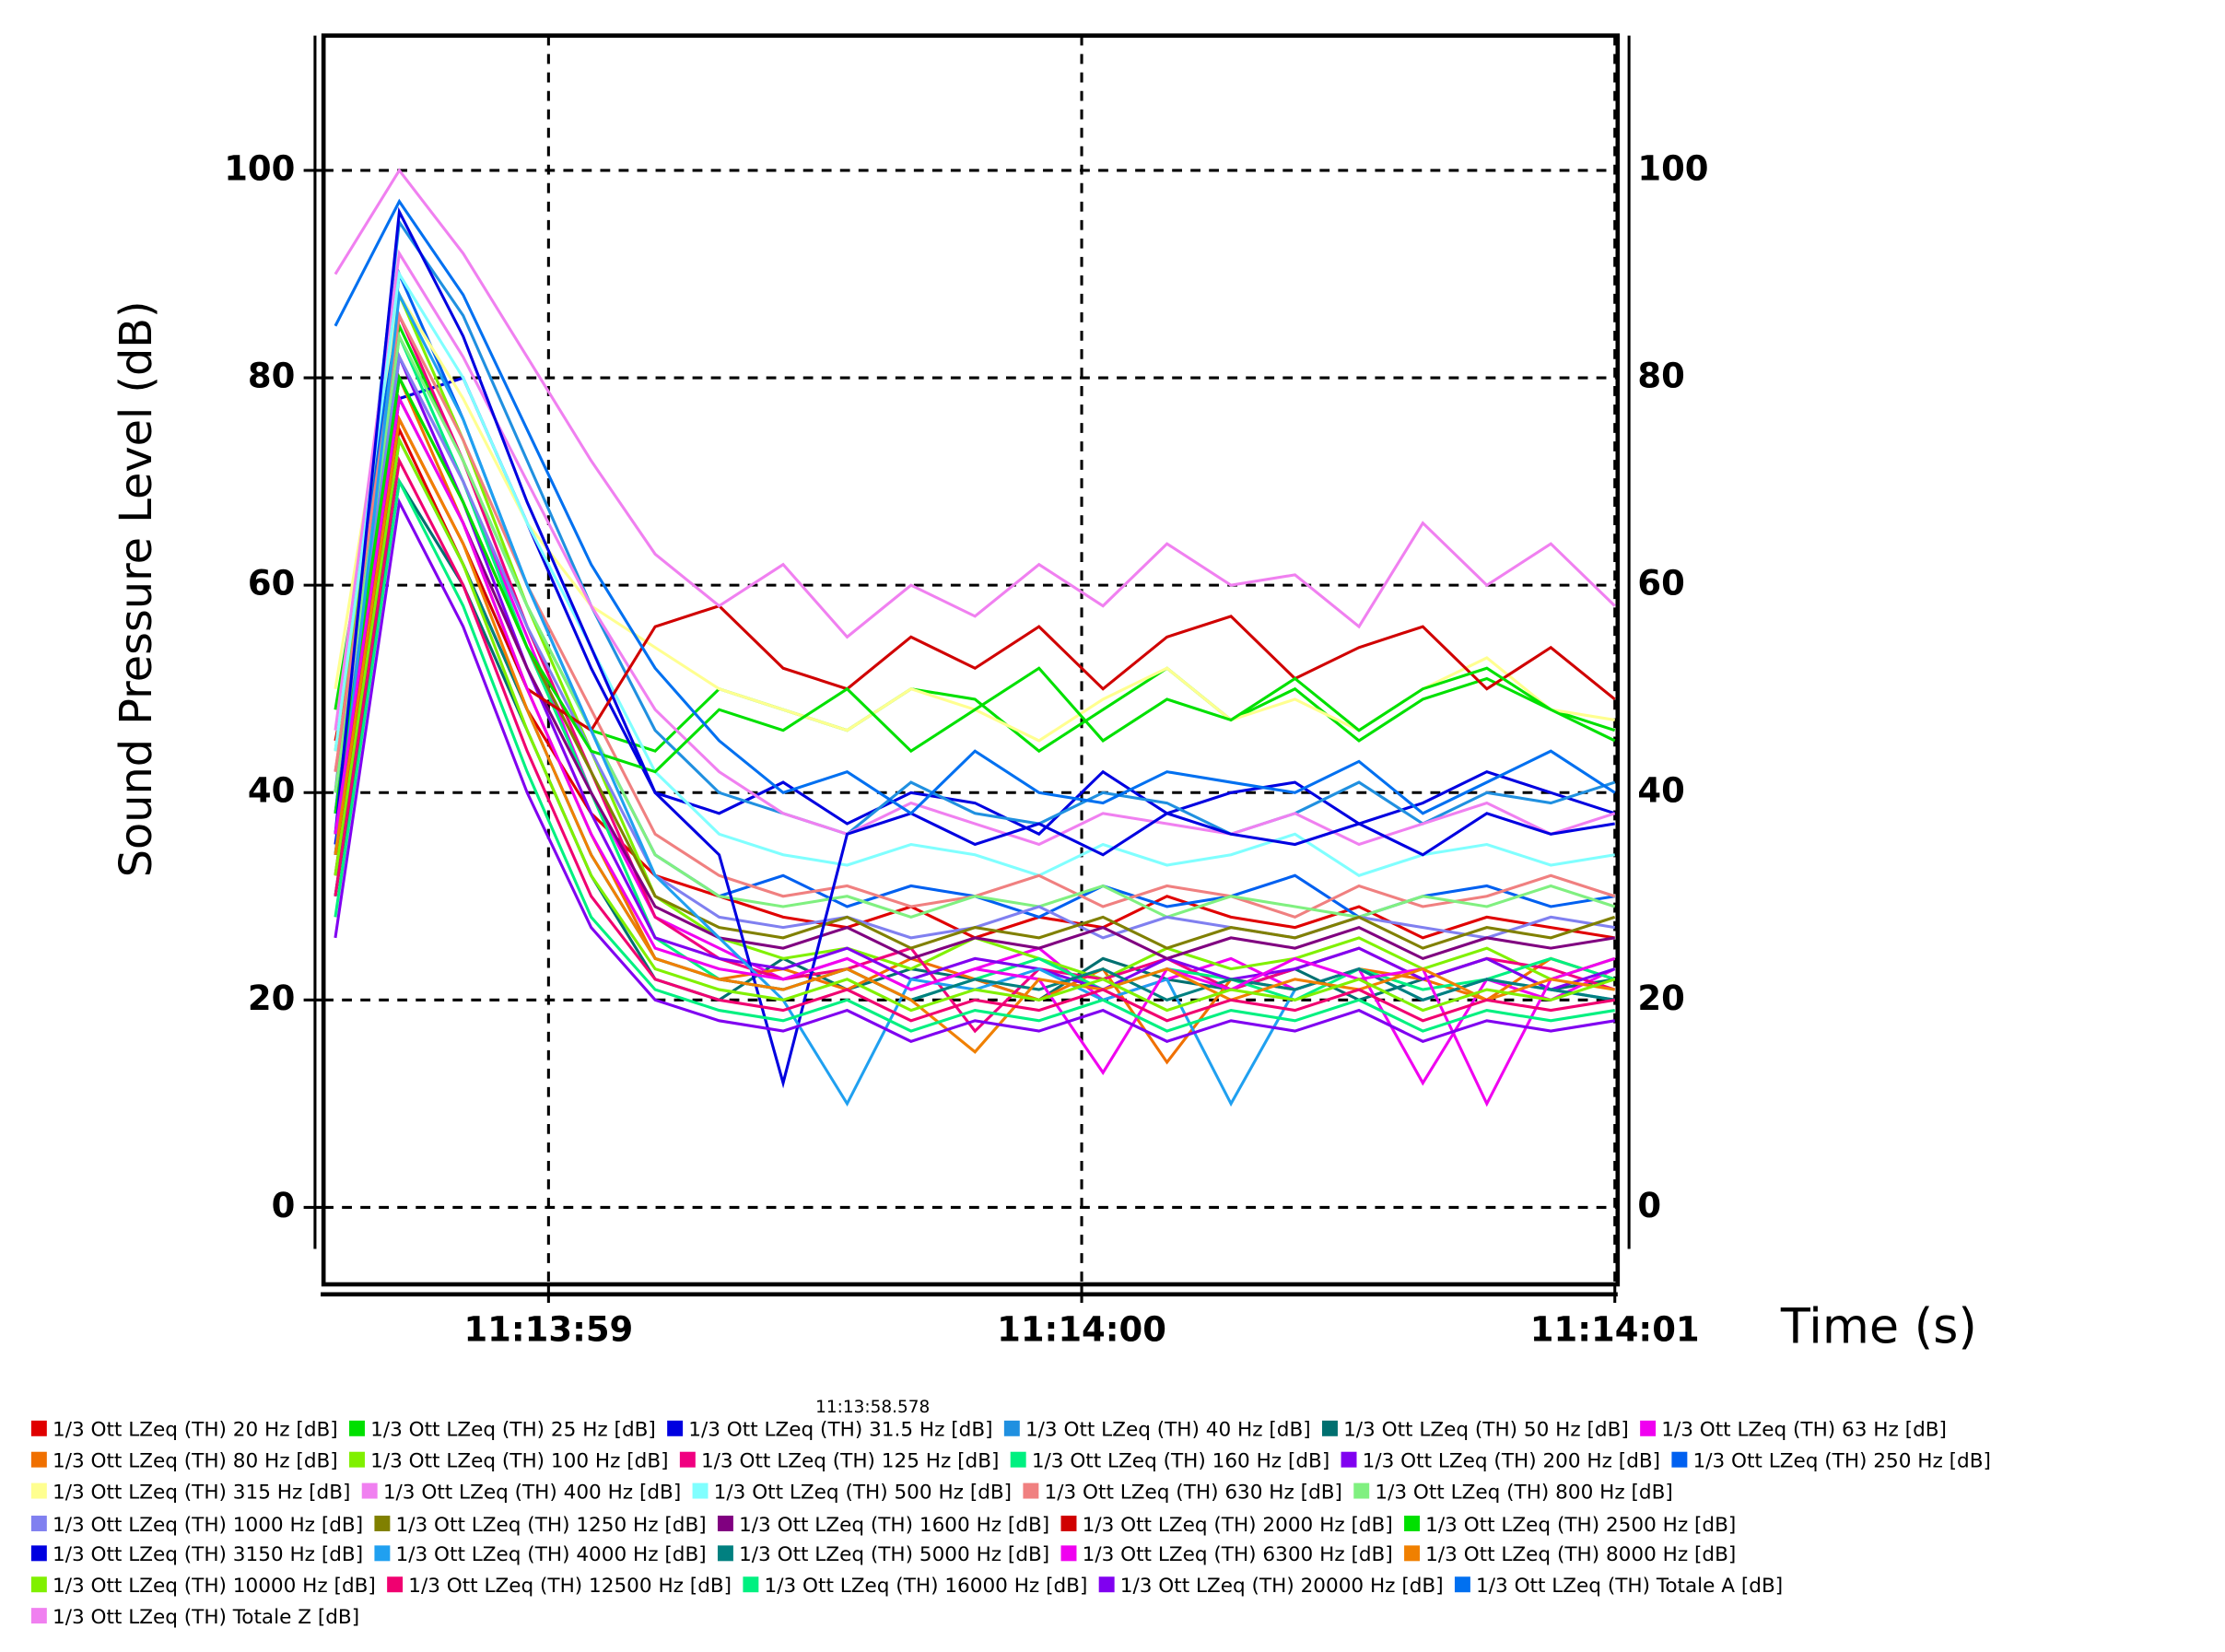  I want to click on legend-label: 1/3 Ott LZeq (TH) 315 Hz [dB], so click(202, 1493).